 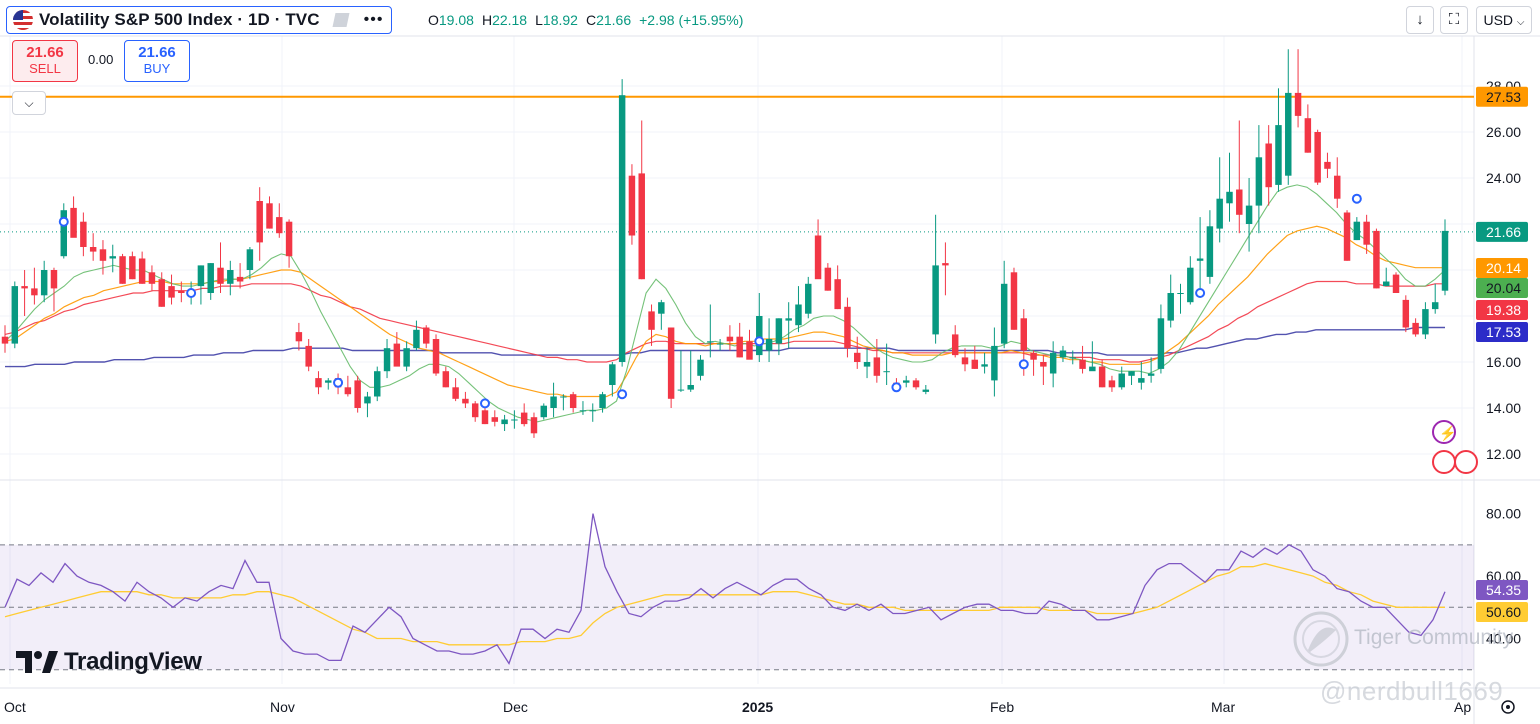 I want to click on sell-button: 21.66 SELL, so click(x=45, y=61).